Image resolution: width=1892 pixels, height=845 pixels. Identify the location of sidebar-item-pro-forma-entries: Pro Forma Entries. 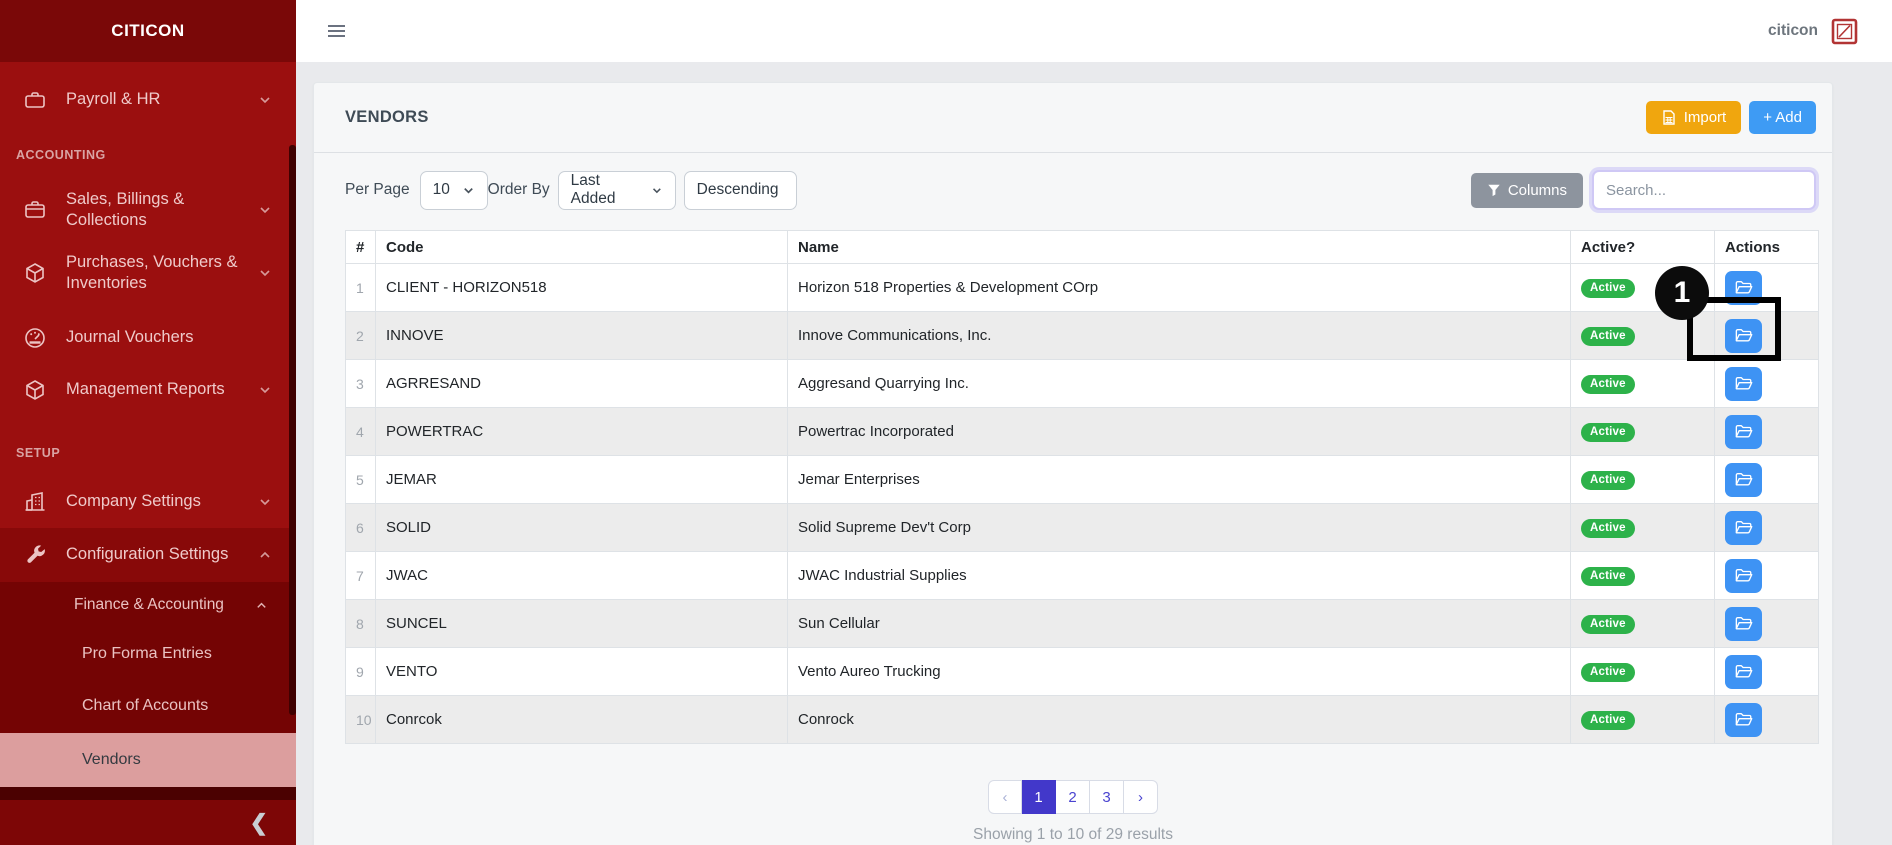
(148, 654).